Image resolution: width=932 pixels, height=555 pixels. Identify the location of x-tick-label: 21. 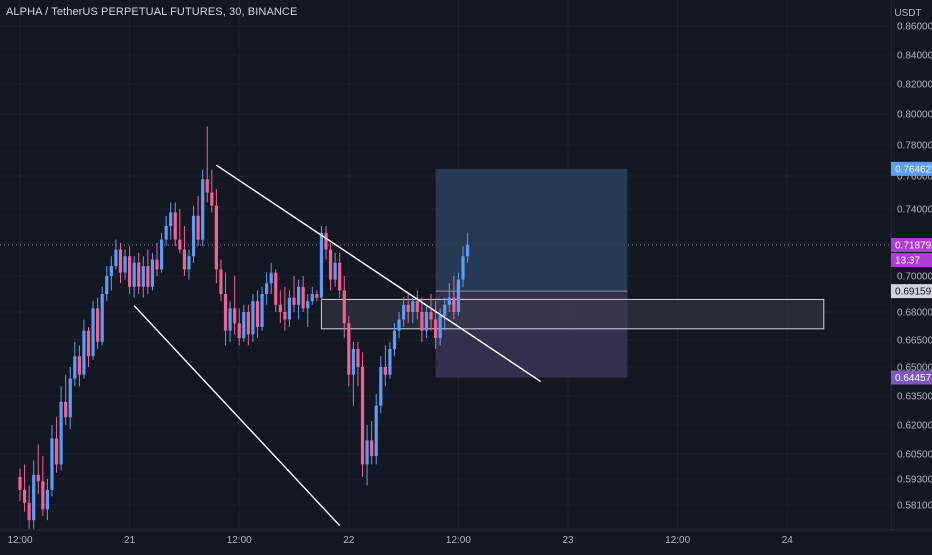
(130, 540).